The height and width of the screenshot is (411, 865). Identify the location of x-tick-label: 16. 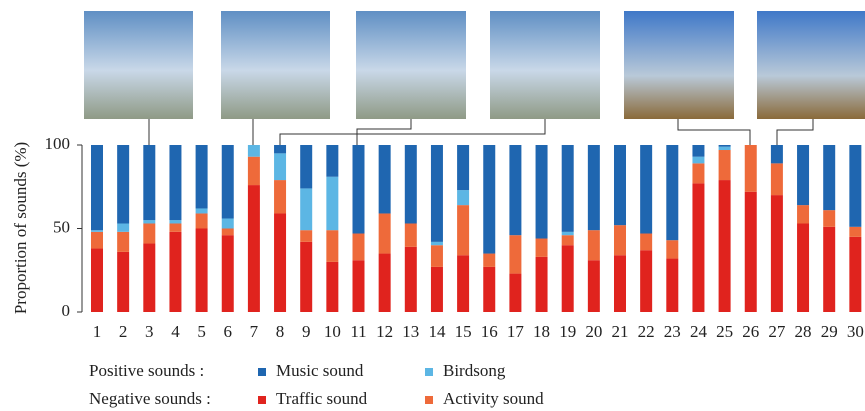
(489, 331).